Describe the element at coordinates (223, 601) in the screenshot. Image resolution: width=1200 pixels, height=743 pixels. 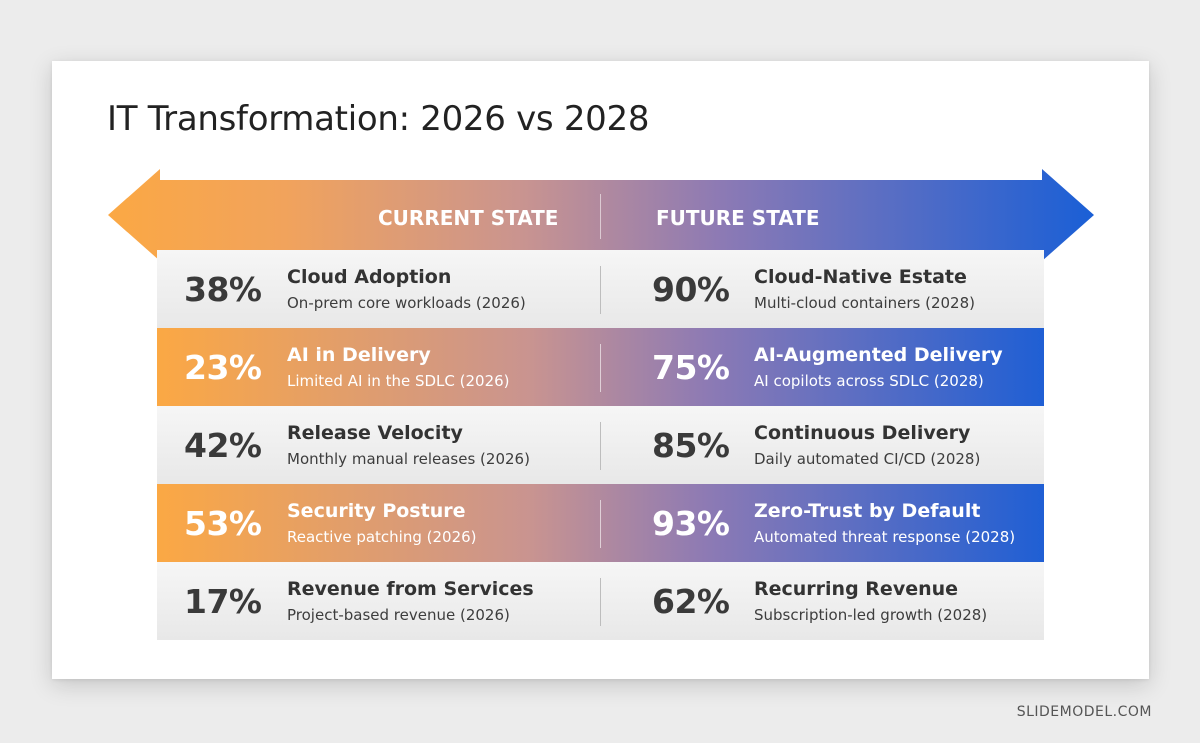
I see `current-percent: 17%` at that location.